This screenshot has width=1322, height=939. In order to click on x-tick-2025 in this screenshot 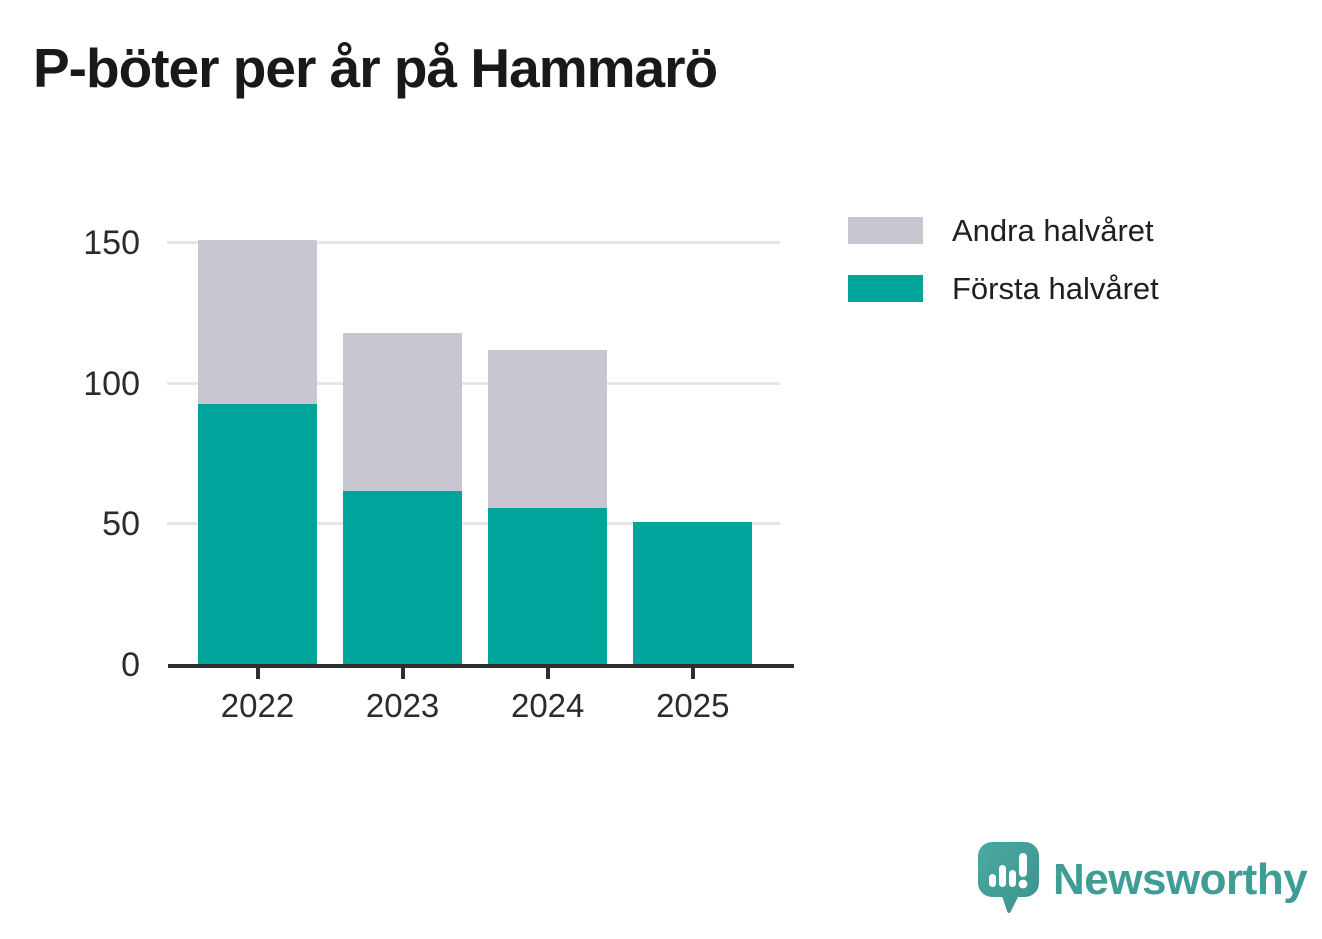, I will do `click(692, 672)`.